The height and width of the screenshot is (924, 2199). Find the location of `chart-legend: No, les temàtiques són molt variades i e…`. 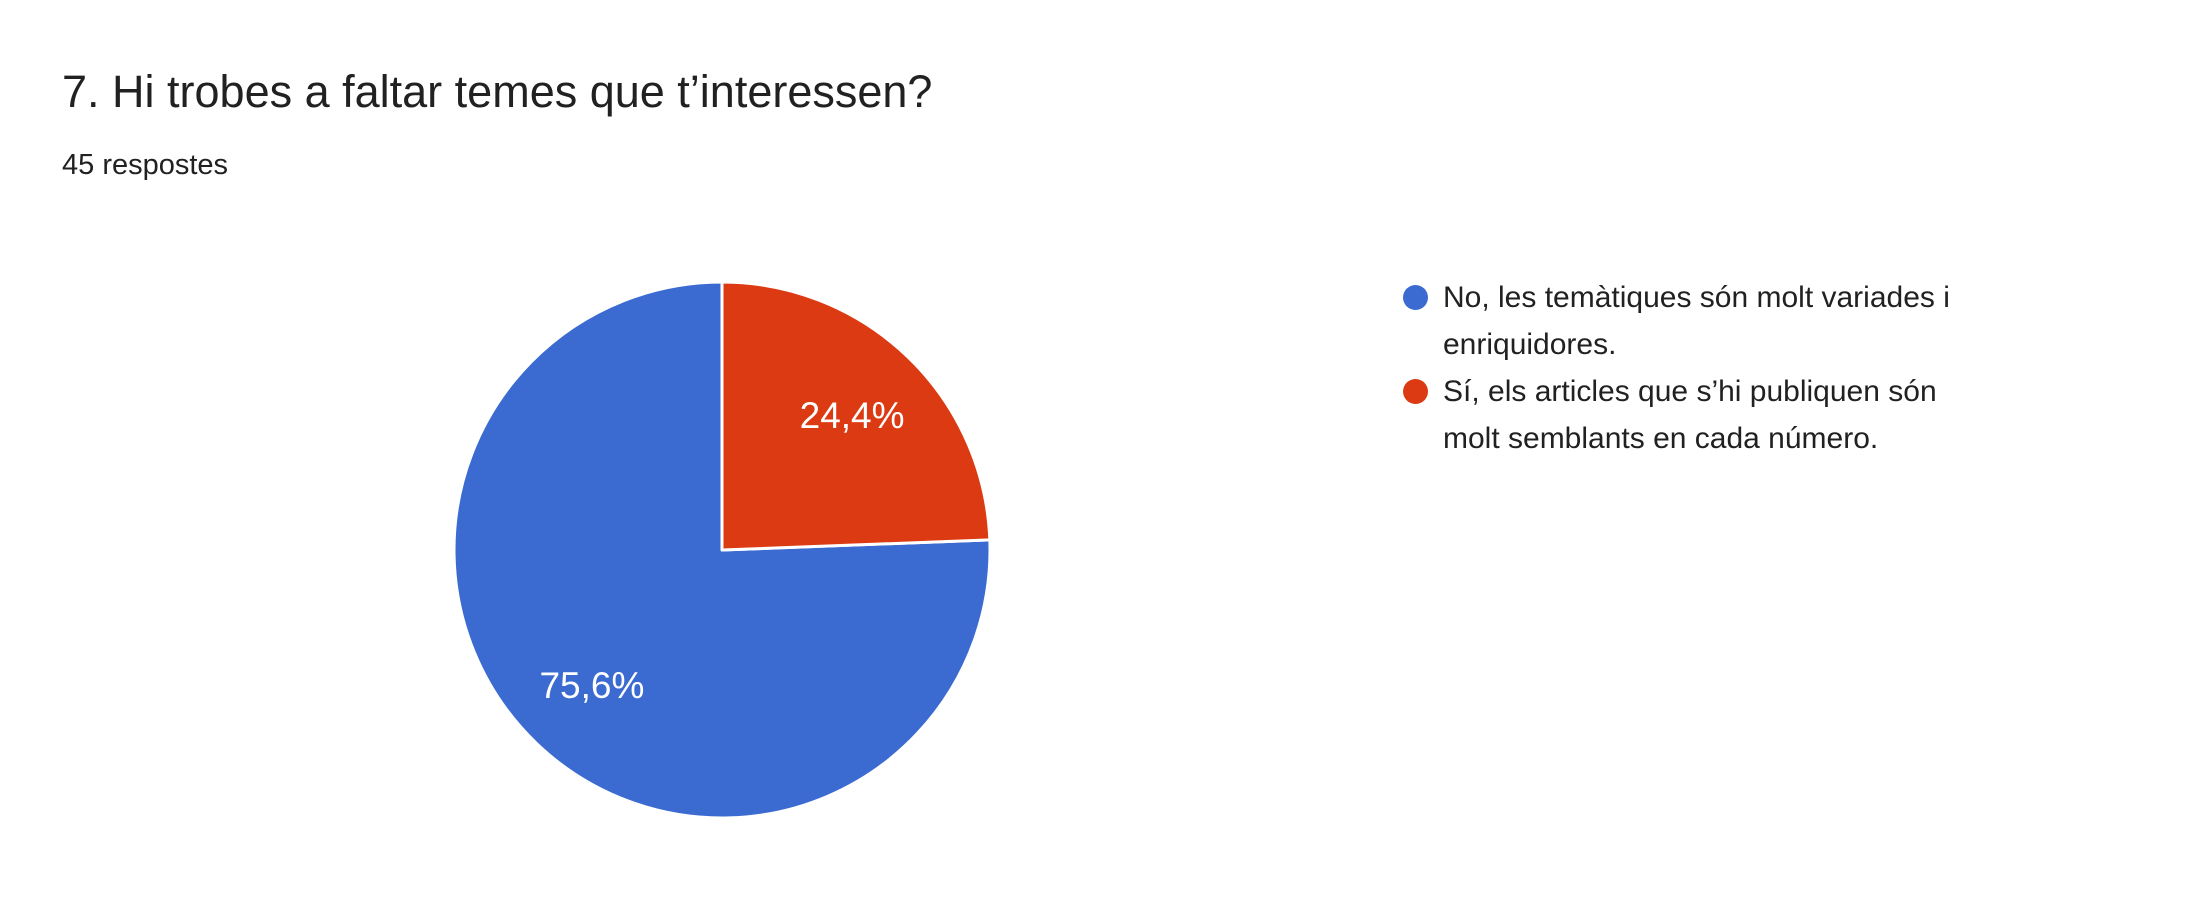

chart-legend: No, les temàtiques són molt variades i e… is located at coordinates (1676, 368).